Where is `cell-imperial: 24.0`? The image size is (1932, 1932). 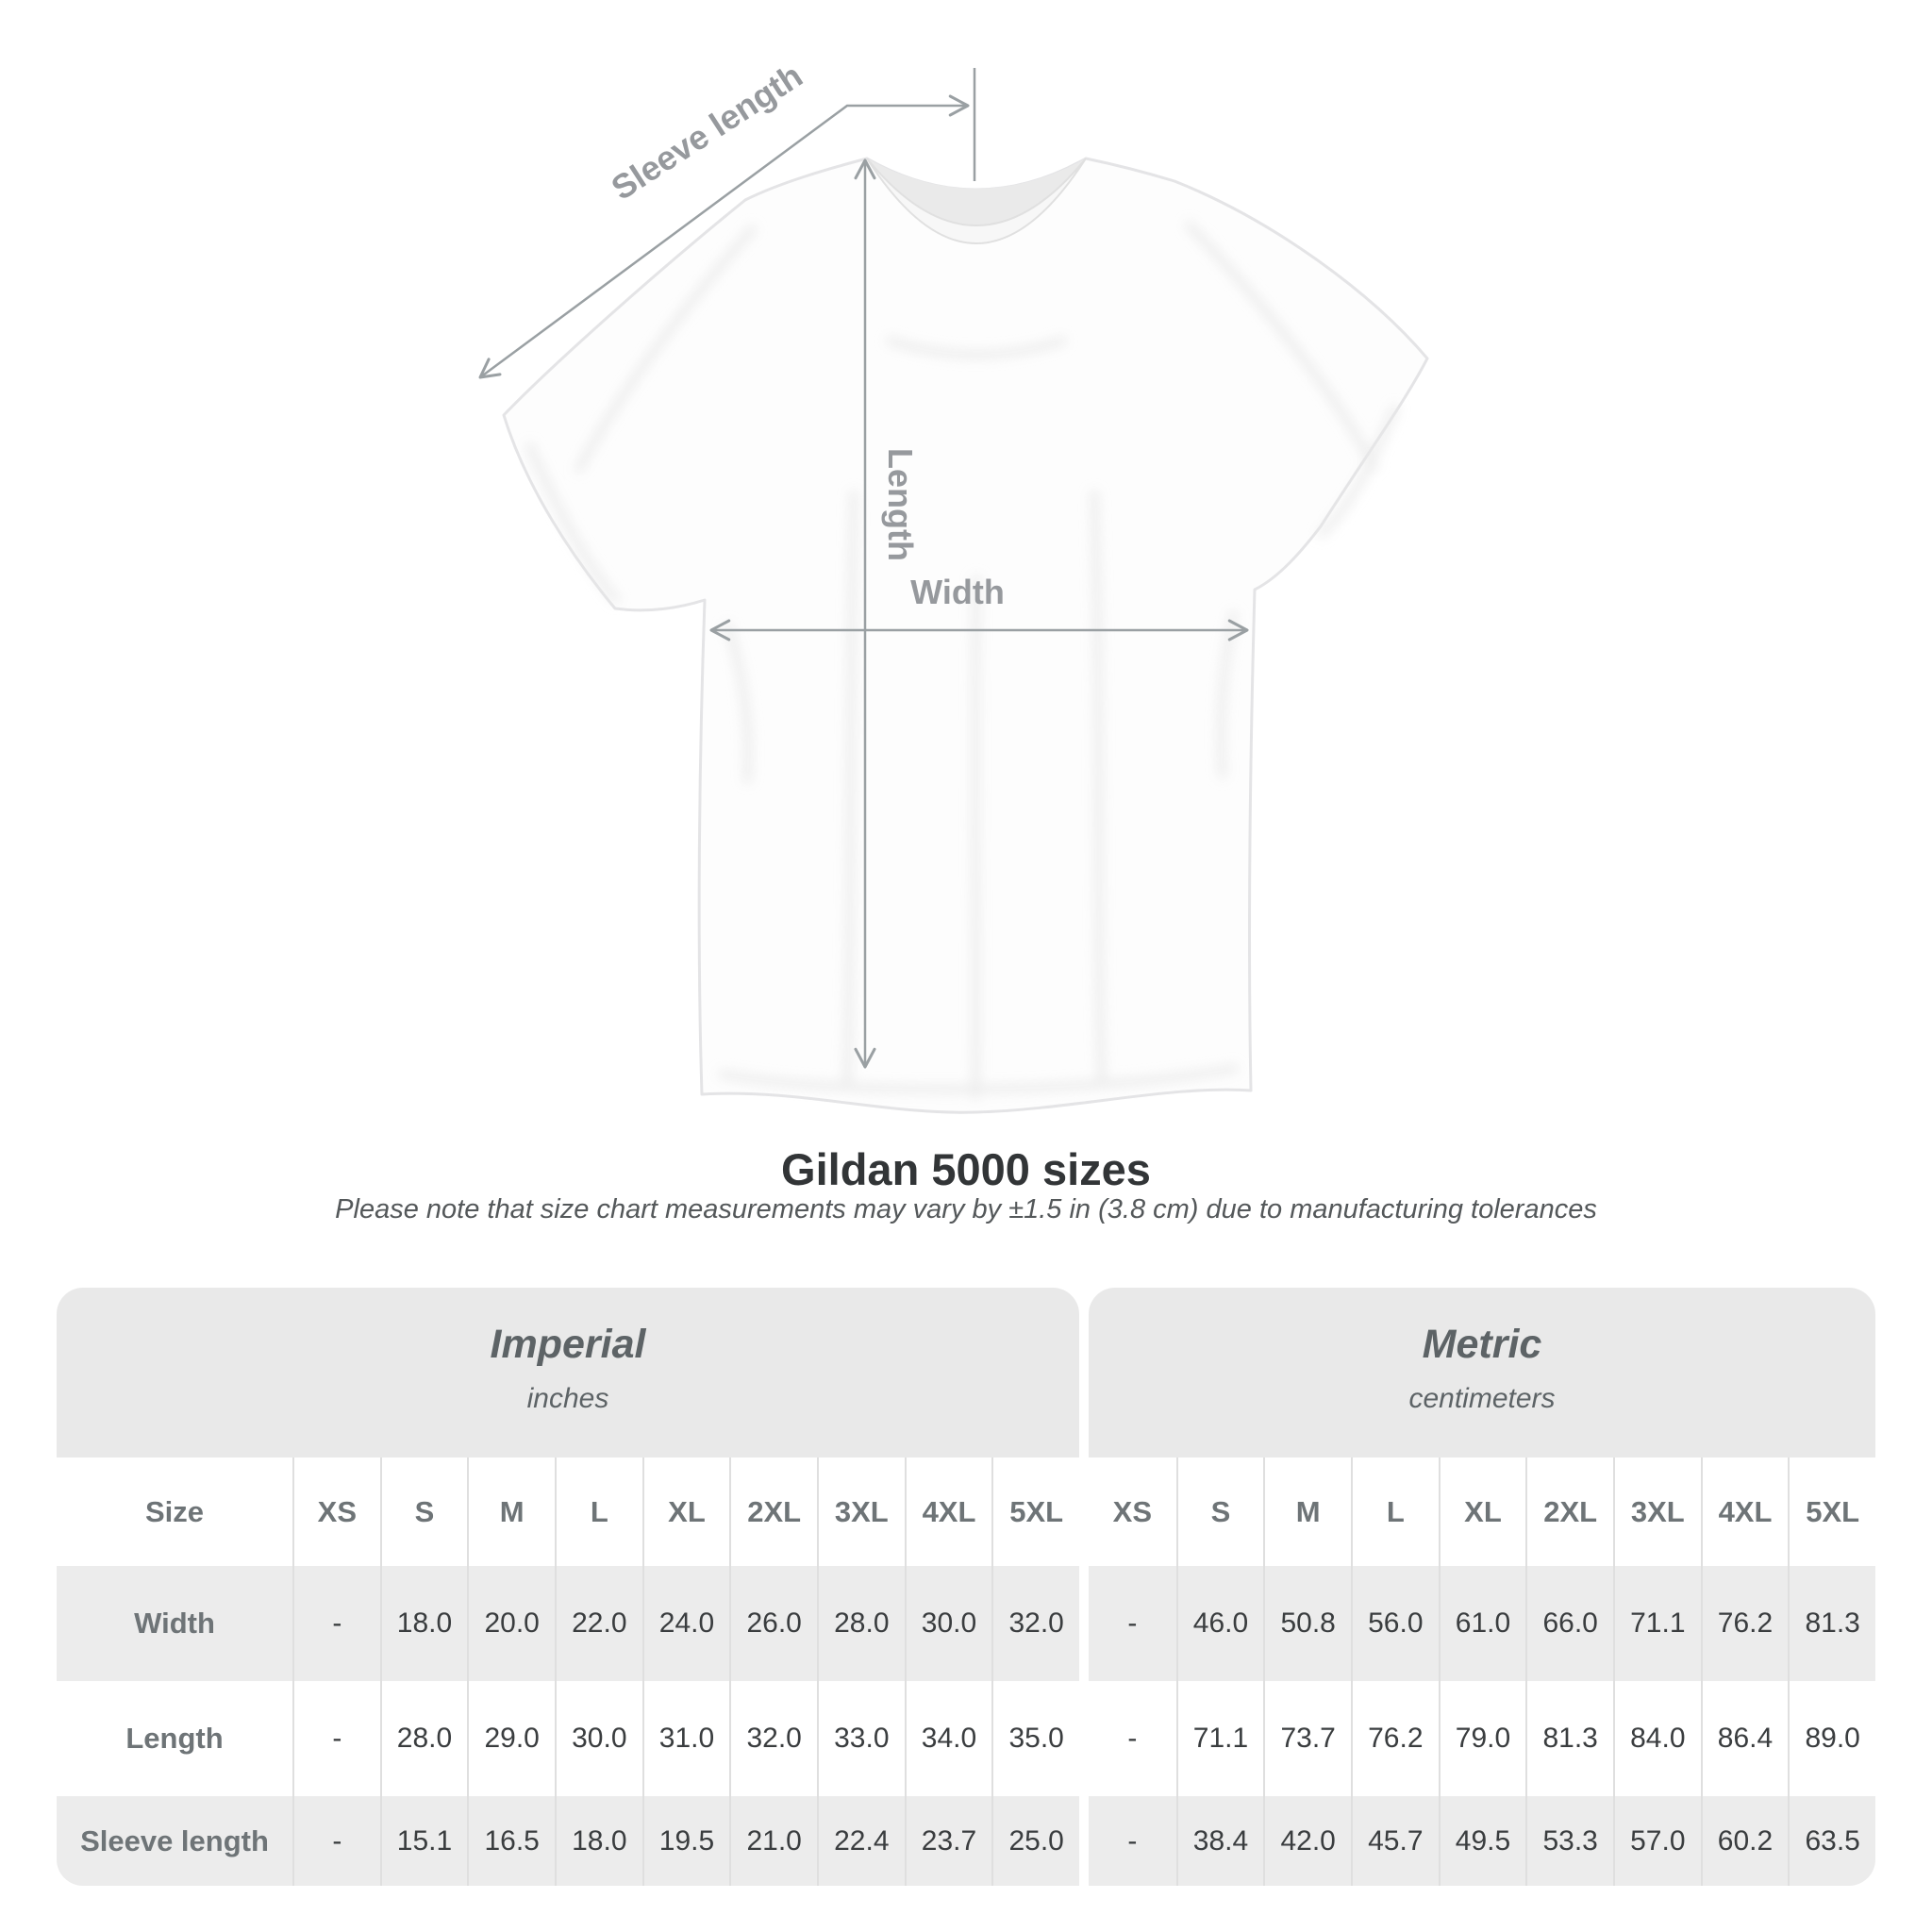
cell-imperial: 24.0 is located at coordinates (686, 1623).